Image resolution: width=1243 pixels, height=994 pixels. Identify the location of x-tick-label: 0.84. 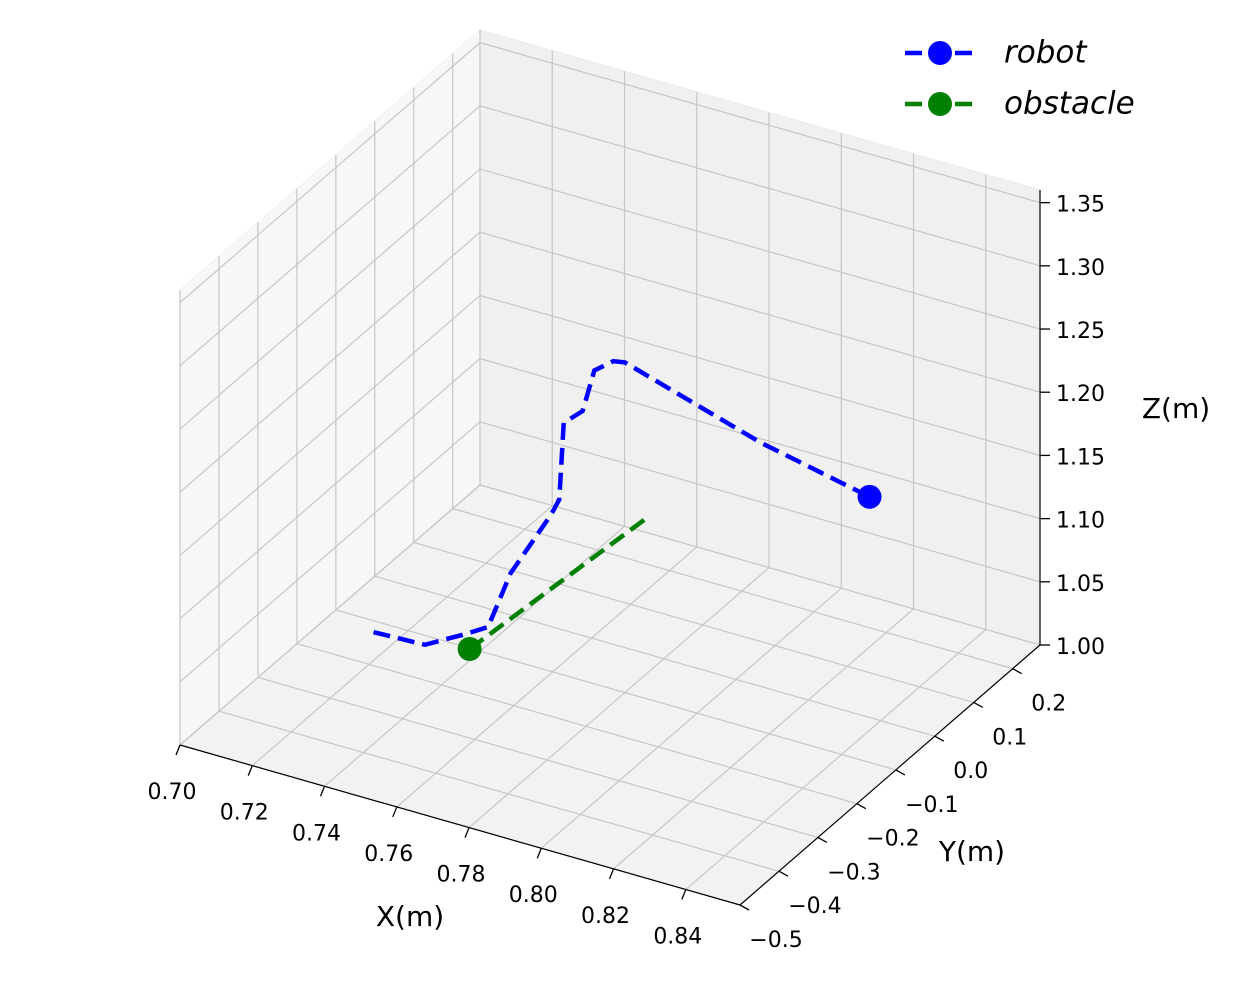
(677, 937).